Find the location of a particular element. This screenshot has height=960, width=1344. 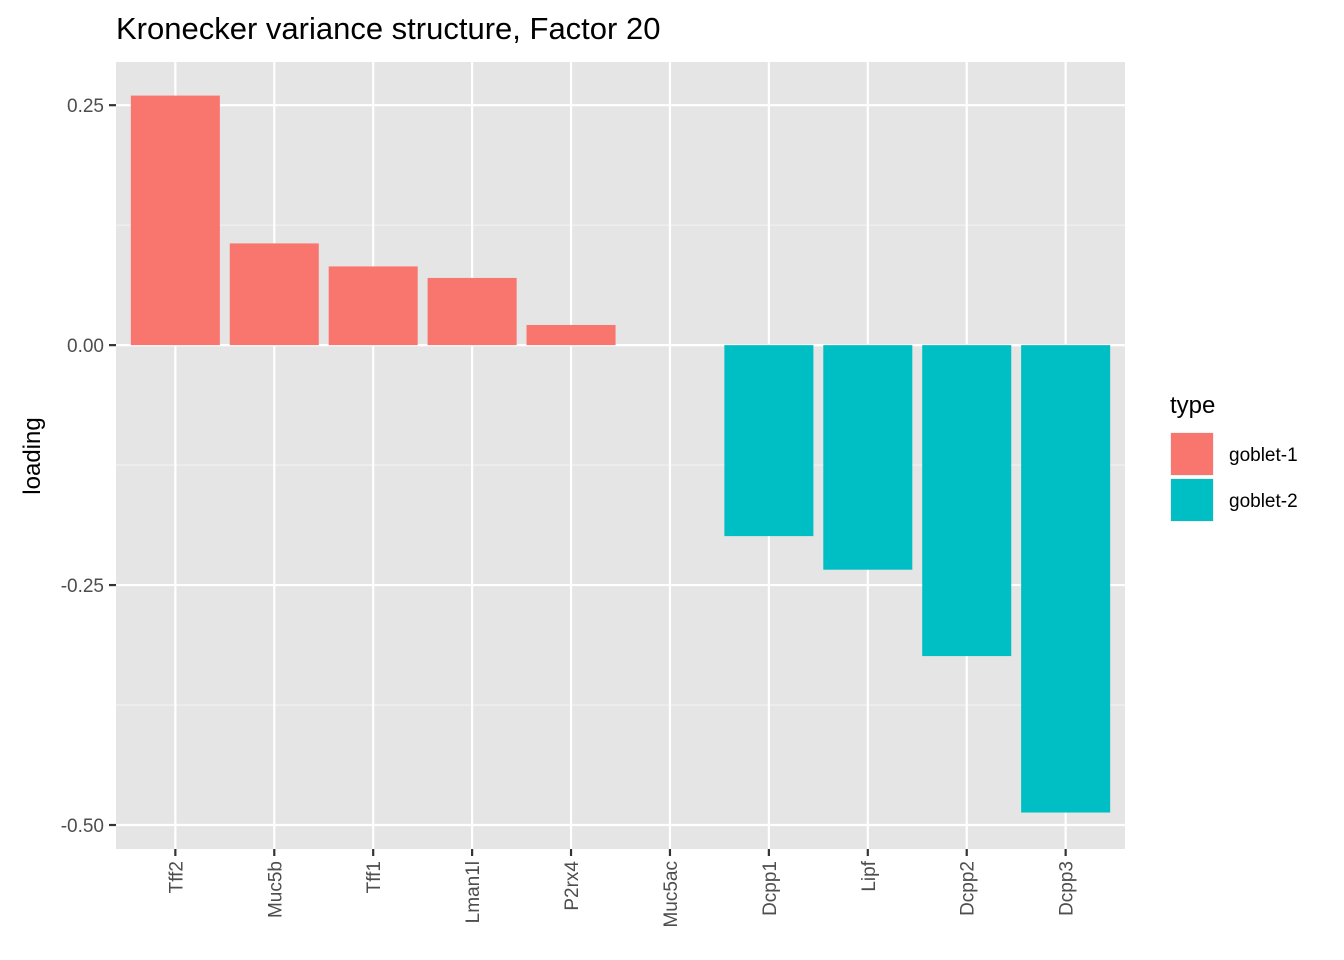

bar-muc5b is located at coordinates (274, 294).